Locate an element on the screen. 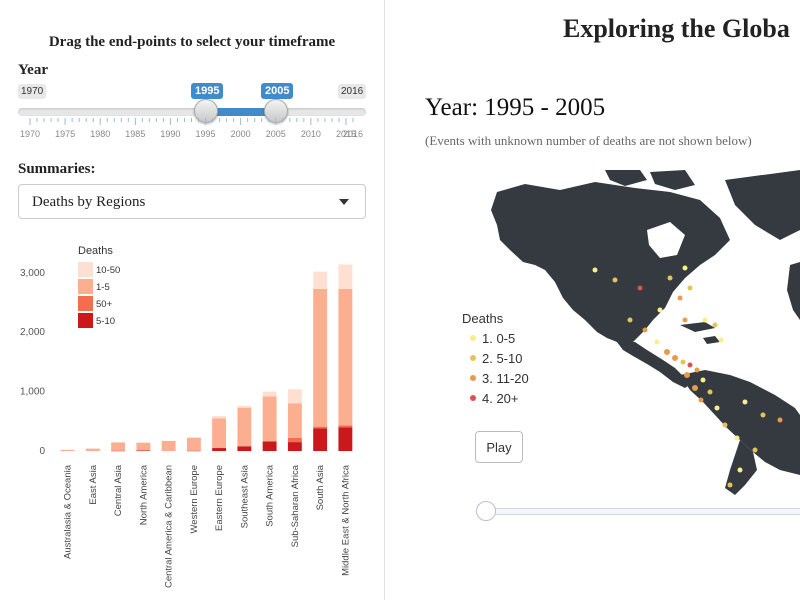 This screenshot has height=600, width=800. x-tick-label: Middle East & North Africa is located at coordinates (345, 520).